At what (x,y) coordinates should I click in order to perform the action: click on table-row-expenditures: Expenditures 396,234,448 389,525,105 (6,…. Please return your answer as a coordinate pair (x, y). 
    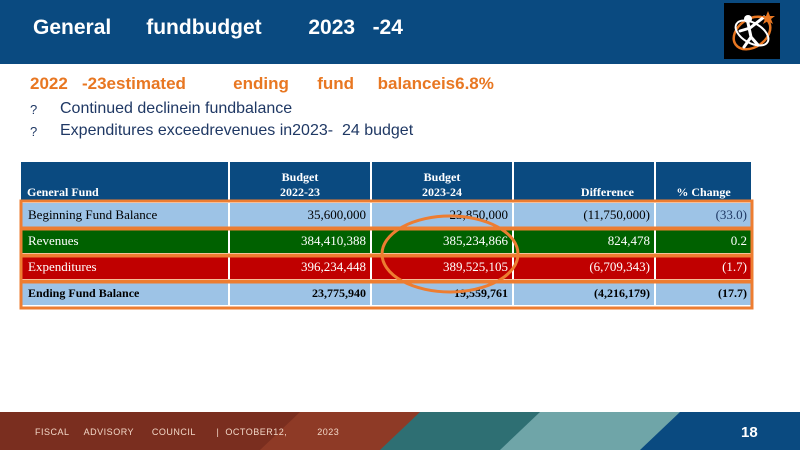
    Looking at the image, I should click on (386, 266).